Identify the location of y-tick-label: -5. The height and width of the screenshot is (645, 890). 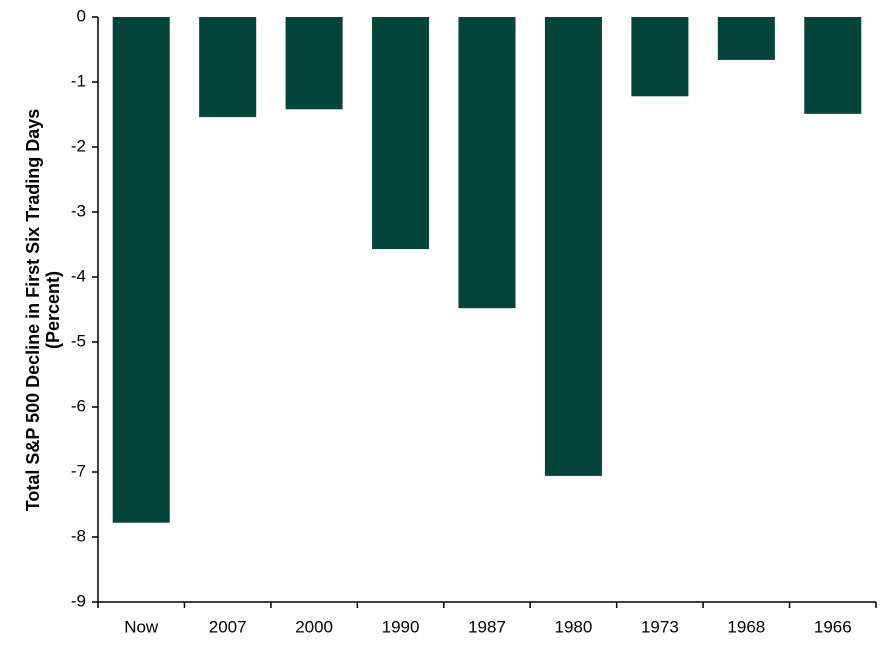
(78, 340).